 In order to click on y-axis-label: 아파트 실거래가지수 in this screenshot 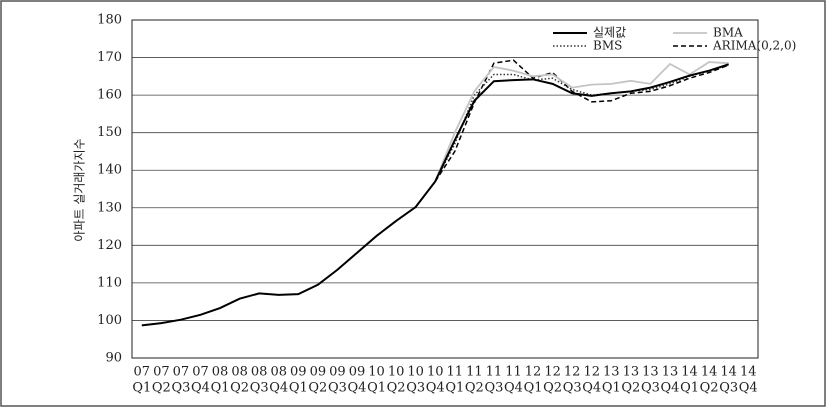, I will do `click(80, 189)`.